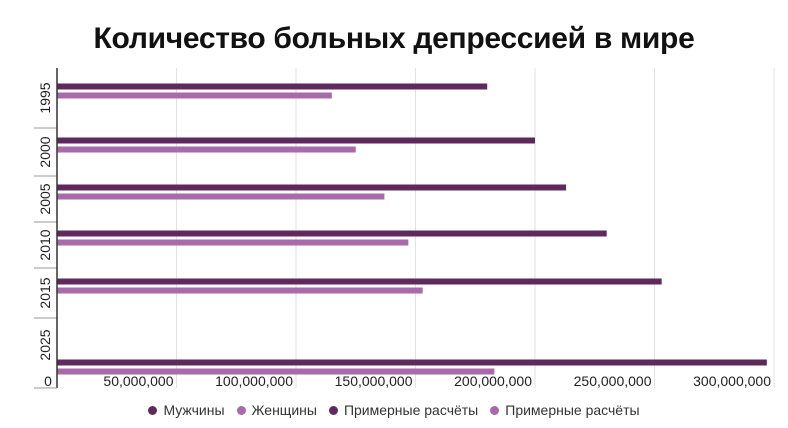  I want to click on y-tick-label: 2000, so click(45, 151).